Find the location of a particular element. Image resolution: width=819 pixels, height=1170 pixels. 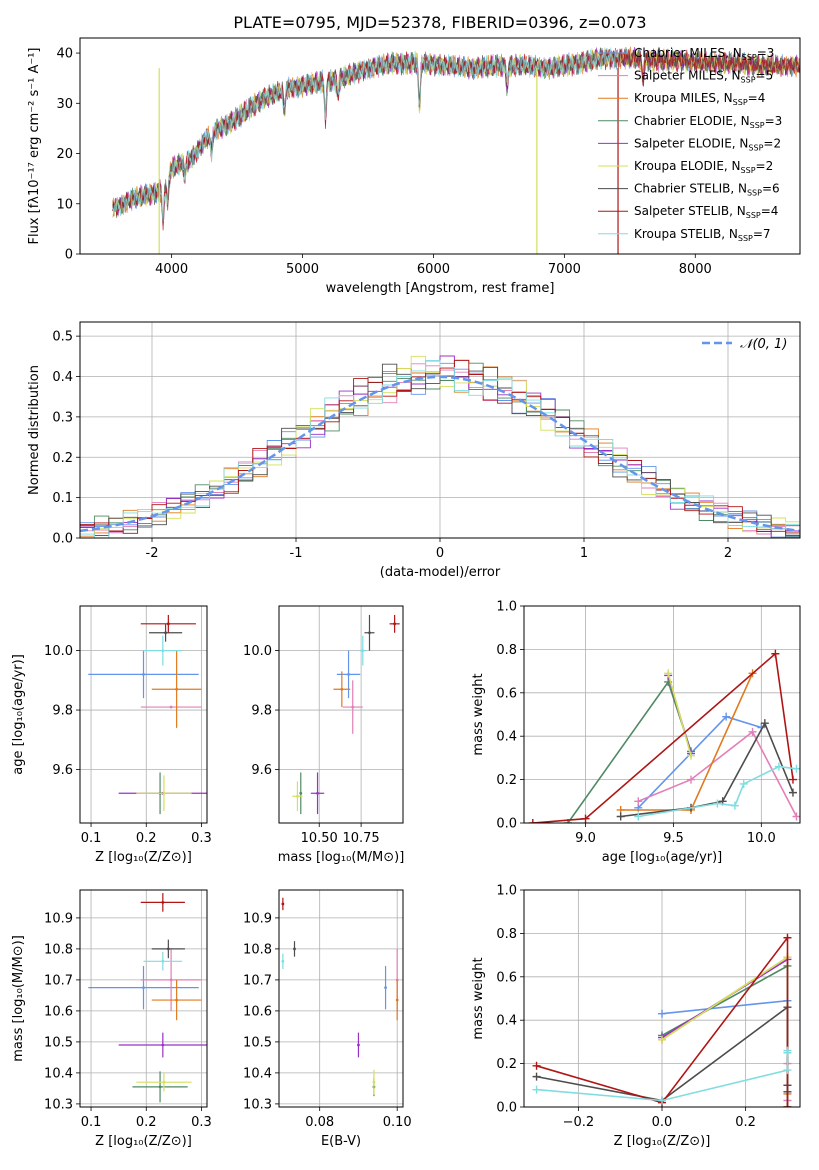

legend-label-tail: =7 is located at coordinates (762, 234).